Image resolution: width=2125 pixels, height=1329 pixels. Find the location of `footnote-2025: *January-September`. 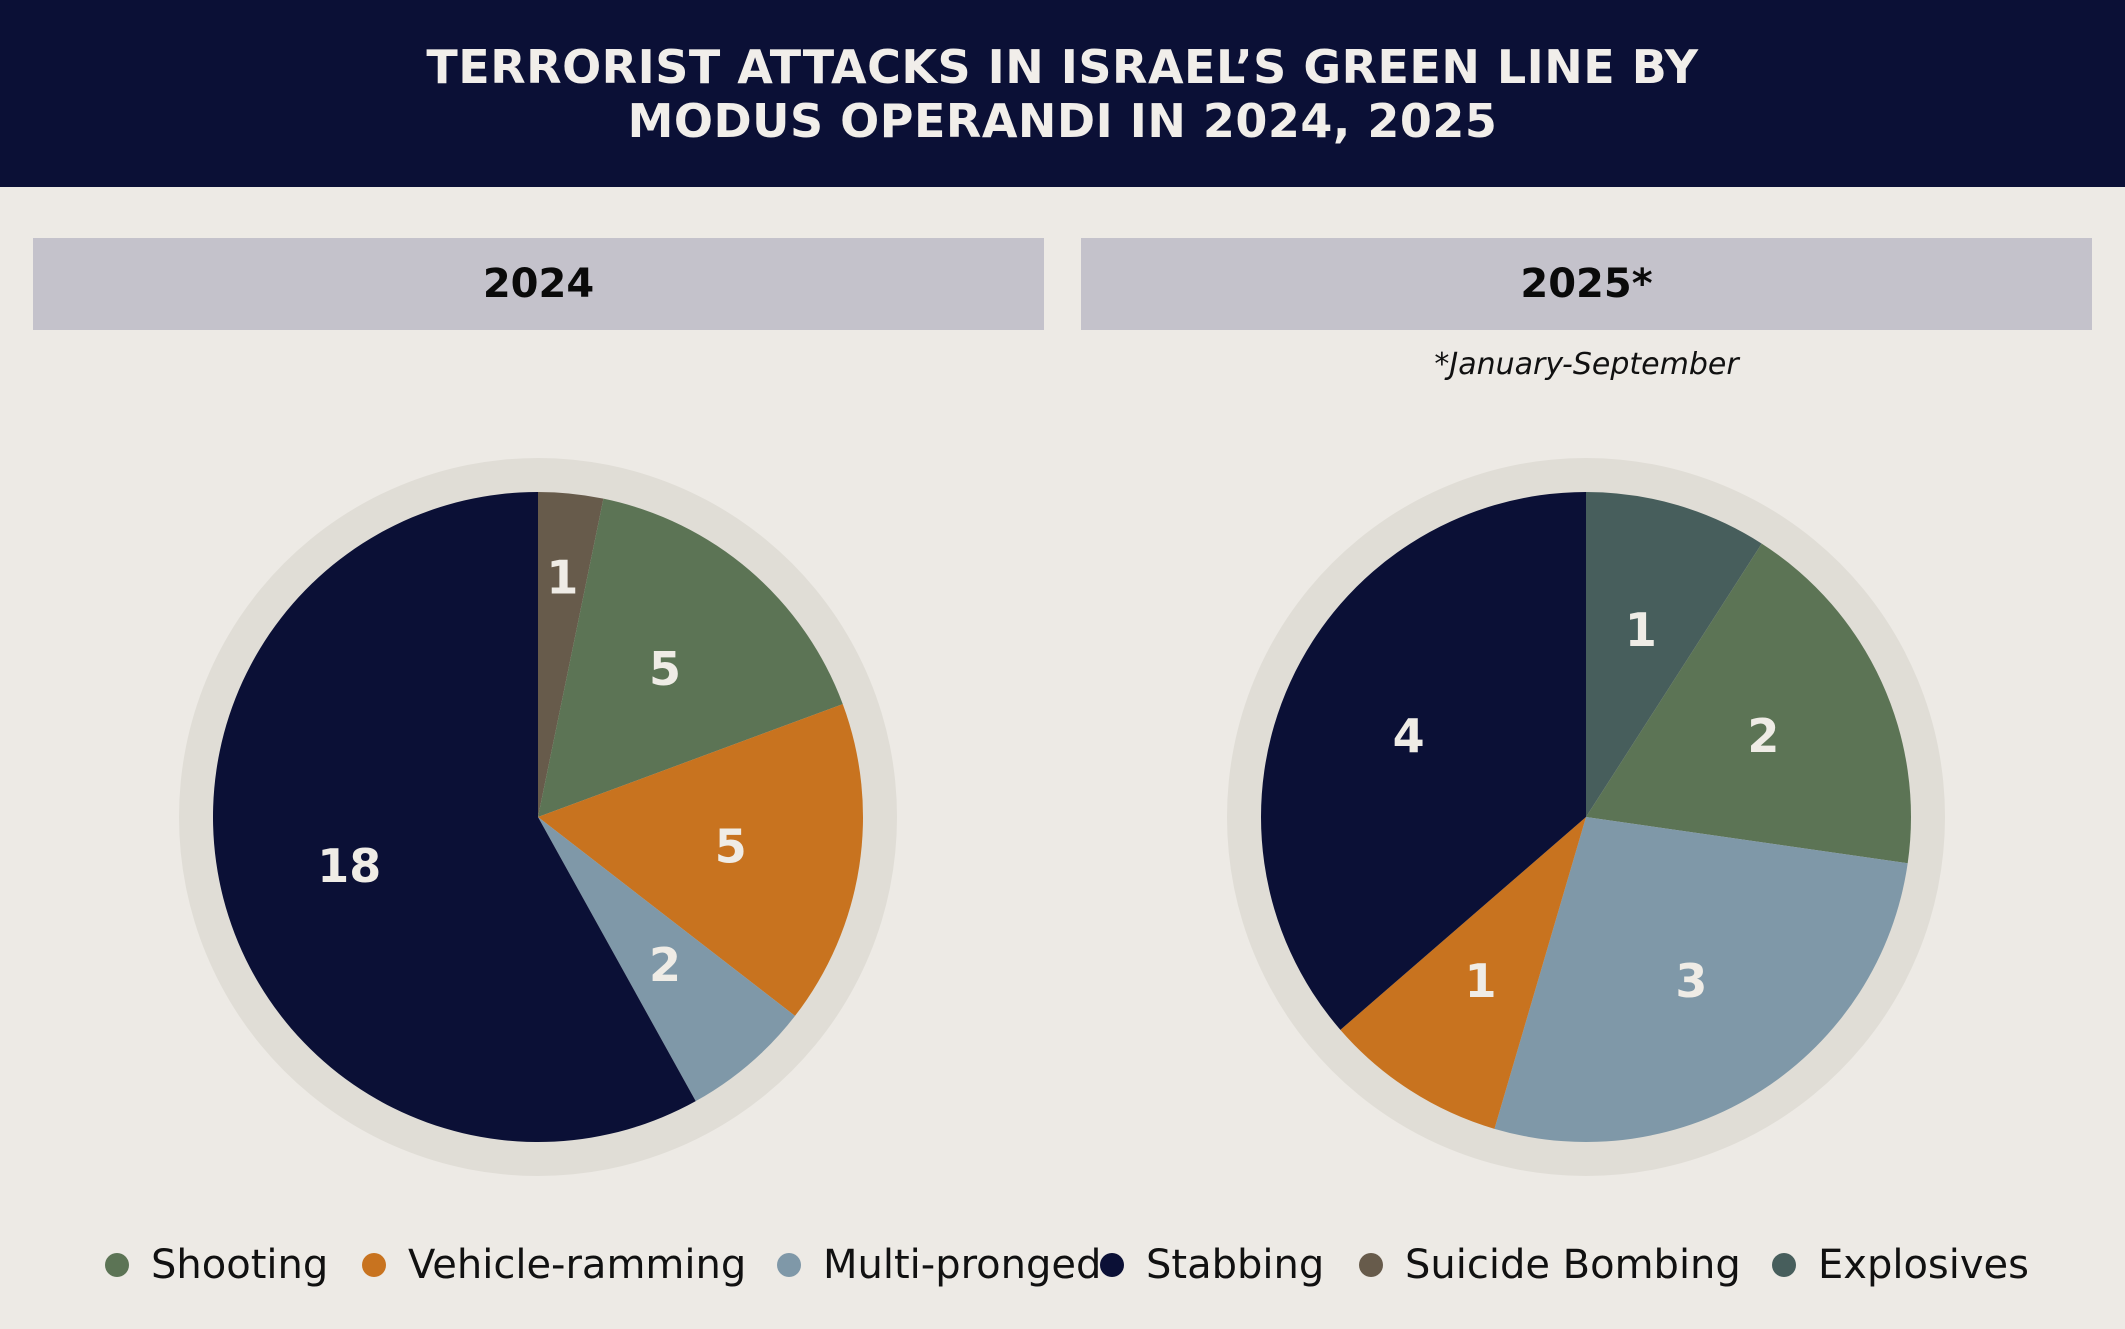

footnote-2025: *January-September is located at coordinates (1586, 364).